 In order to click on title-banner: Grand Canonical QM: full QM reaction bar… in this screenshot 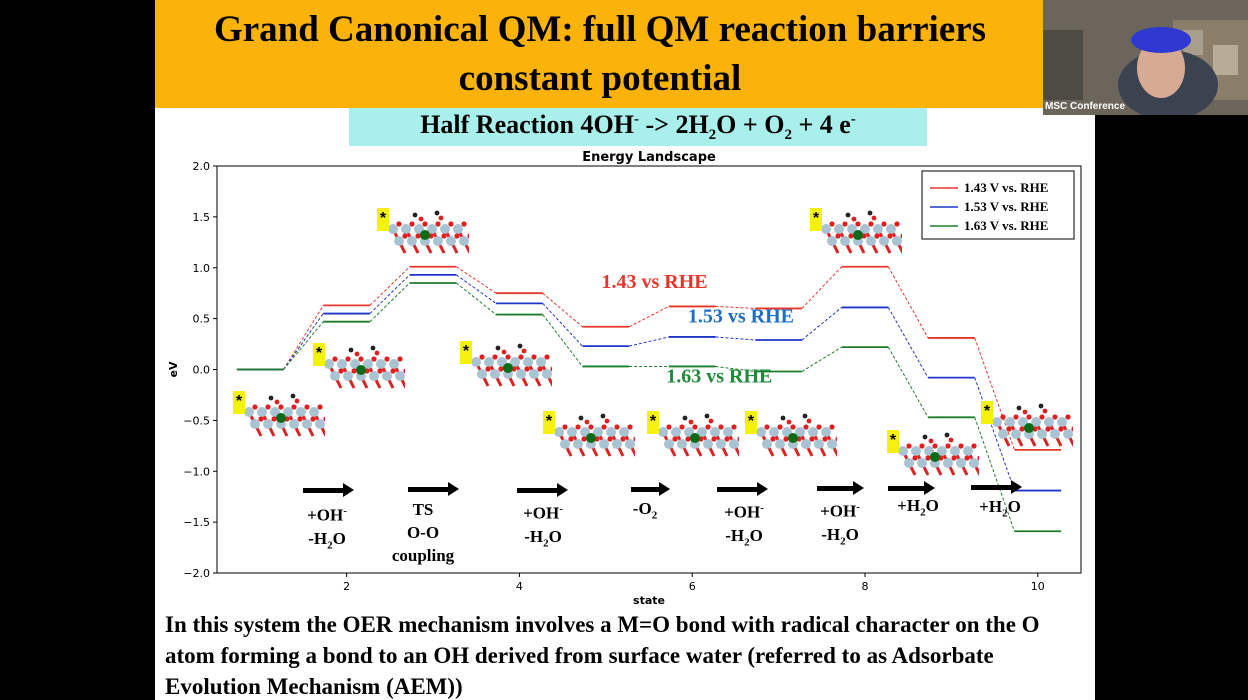, I will do `click(600, 54)`.